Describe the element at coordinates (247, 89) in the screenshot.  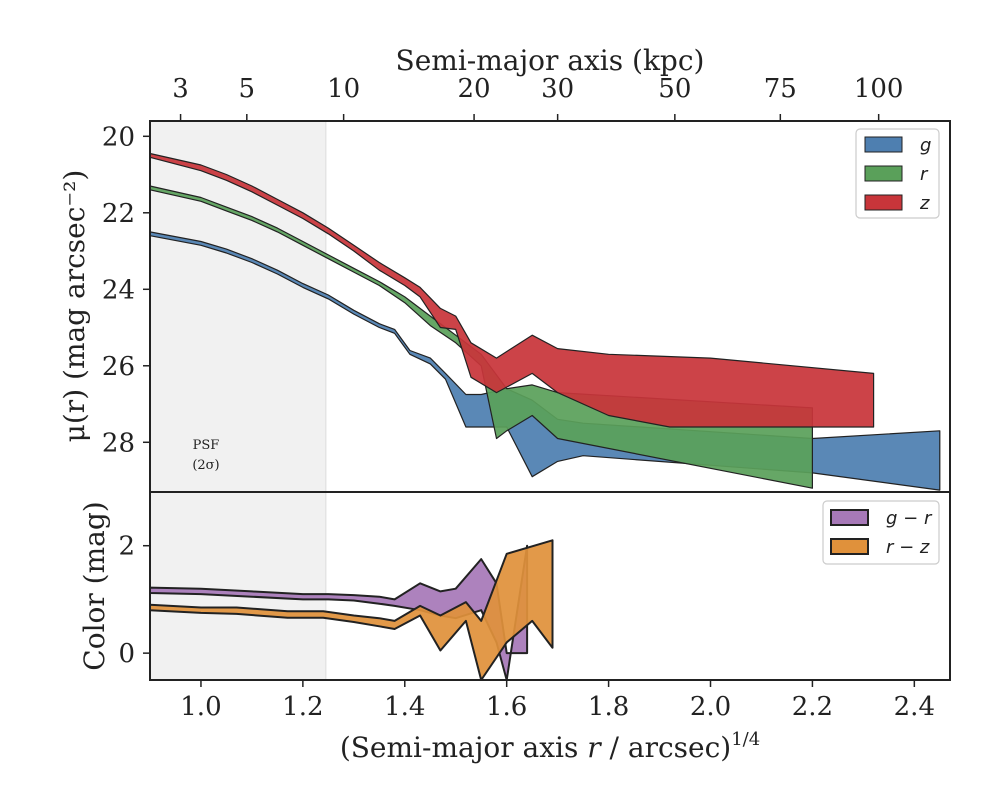
I see `top-x-tick-label: 5` at that location.